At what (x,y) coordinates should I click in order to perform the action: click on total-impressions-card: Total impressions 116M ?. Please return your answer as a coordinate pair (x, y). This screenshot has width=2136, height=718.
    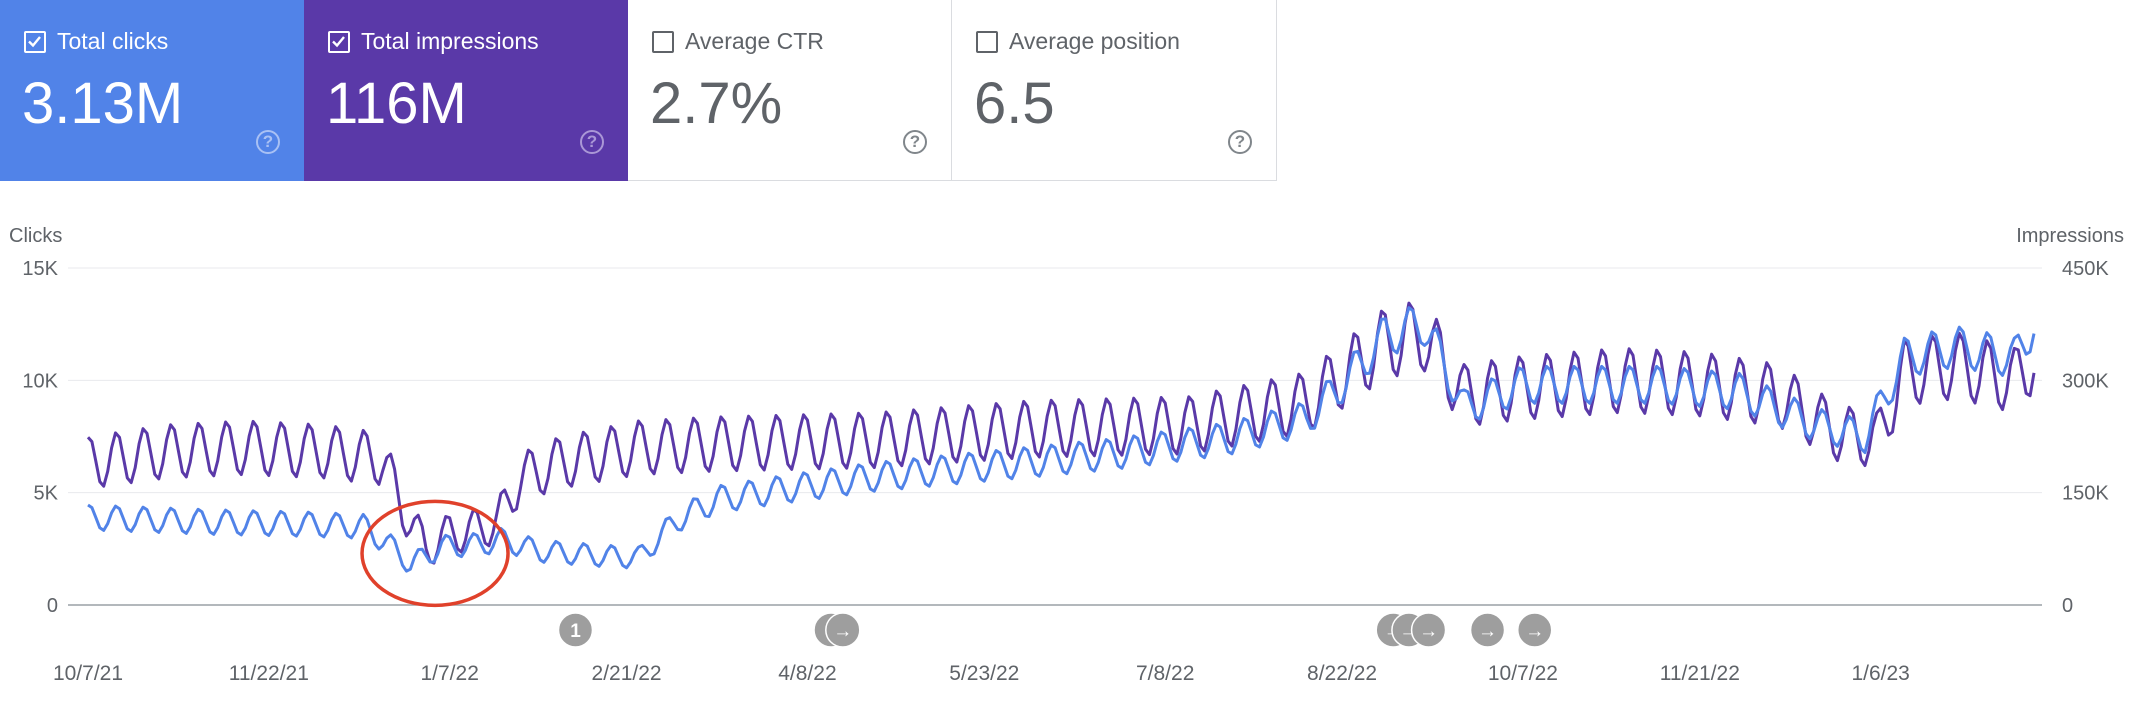
    Looking at the image, I should click on (466, 90).